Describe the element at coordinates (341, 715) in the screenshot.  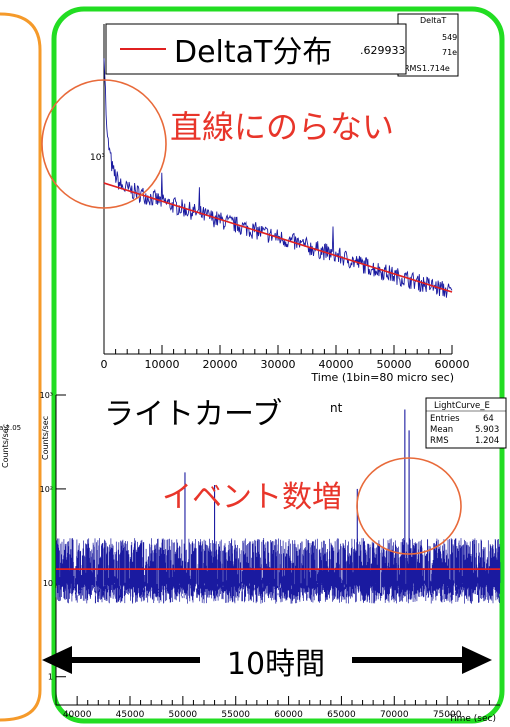
I see `bottom-xtick-label: 65000` at that location.